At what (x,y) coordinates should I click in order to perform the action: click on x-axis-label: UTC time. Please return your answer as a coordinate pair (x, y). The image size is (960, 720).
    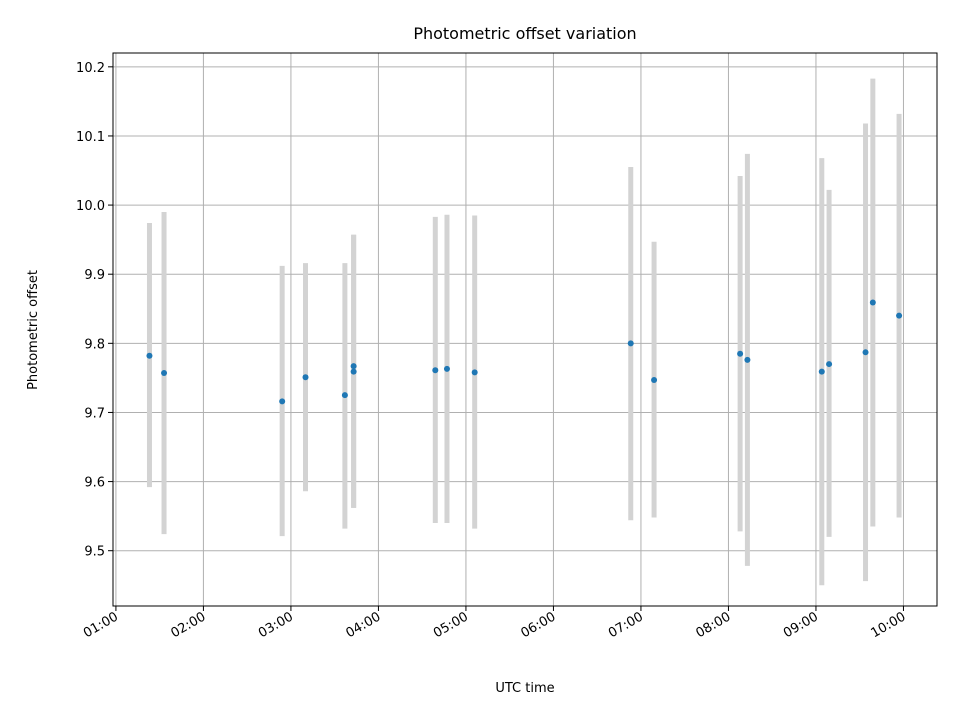
    Looking at the image, I should click on (524, 688).